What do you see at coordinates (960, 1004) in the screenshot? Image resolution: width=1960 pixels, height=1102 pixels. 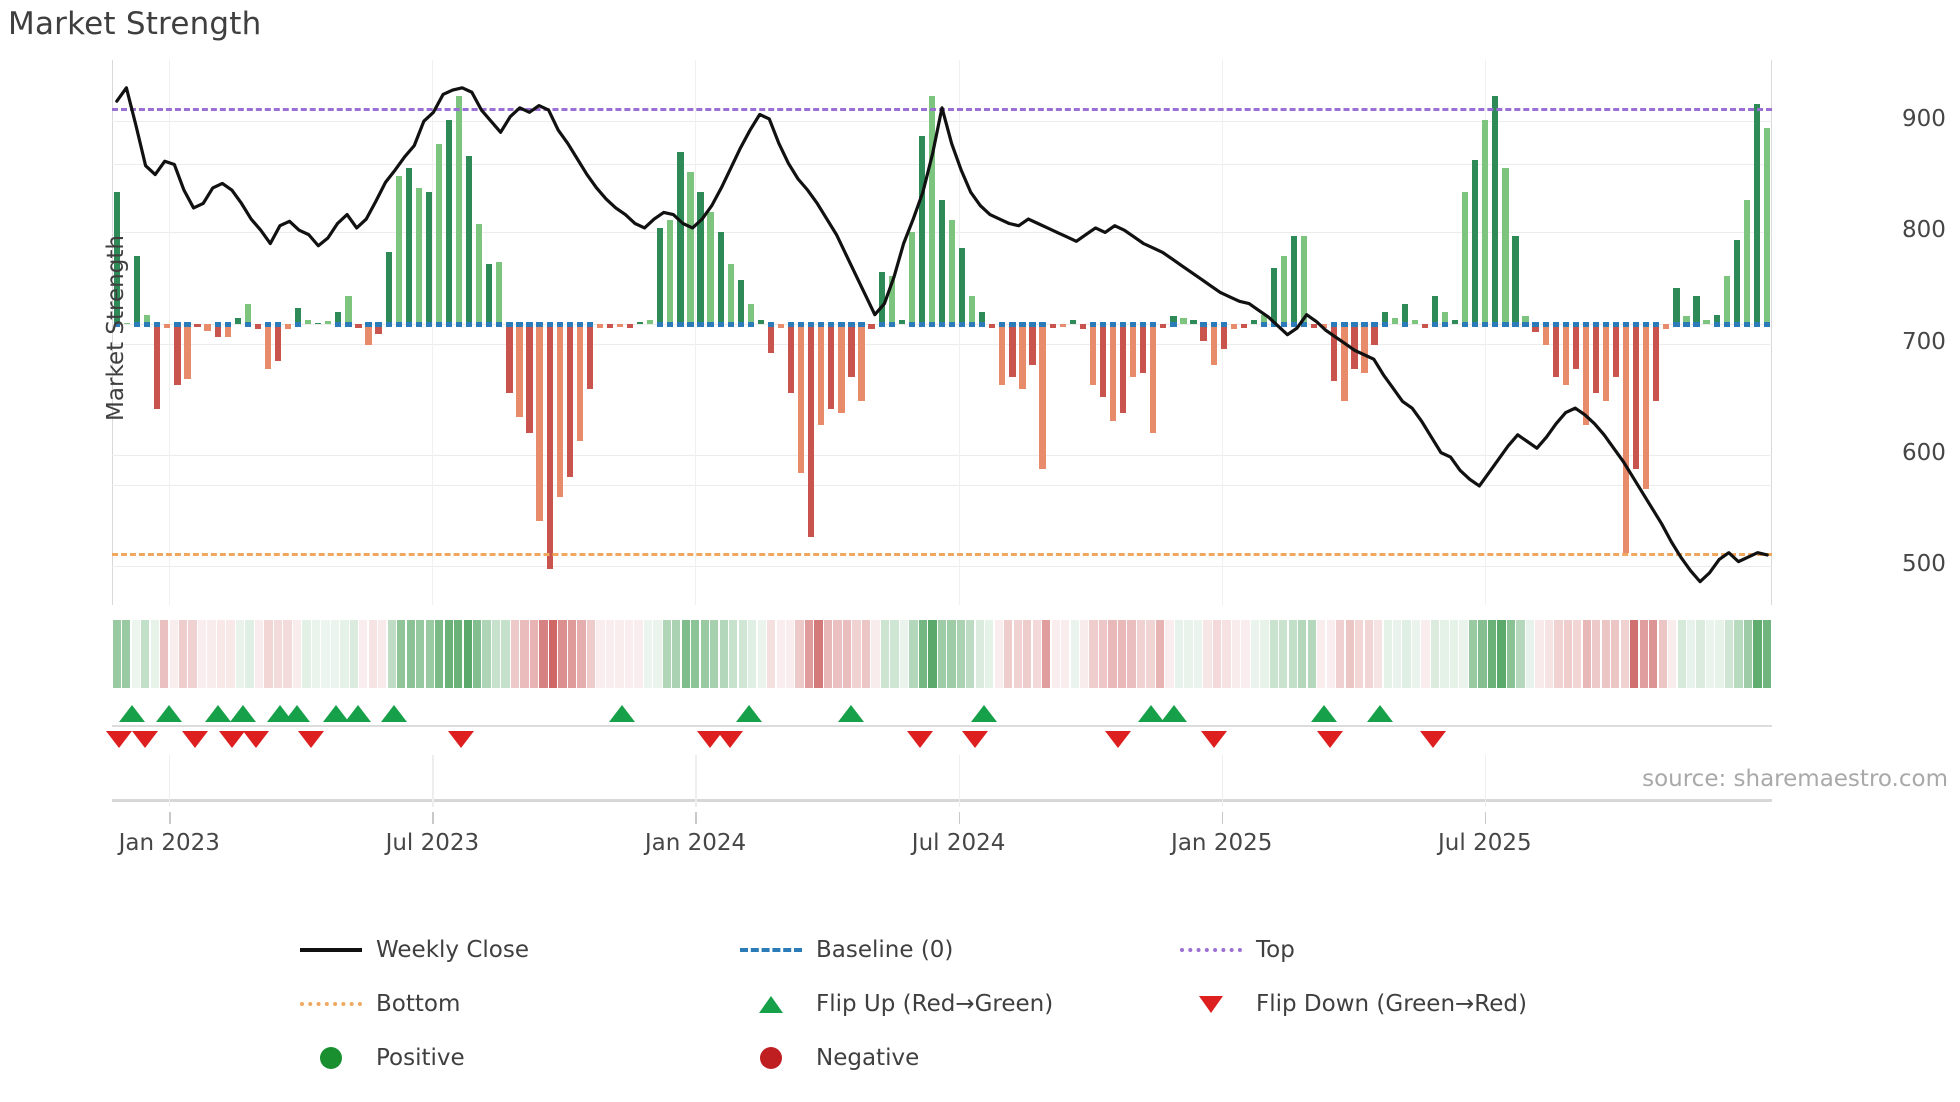 I see `legend-item: Flip Up (Red→Green)` at bounding box center [960, 1004].